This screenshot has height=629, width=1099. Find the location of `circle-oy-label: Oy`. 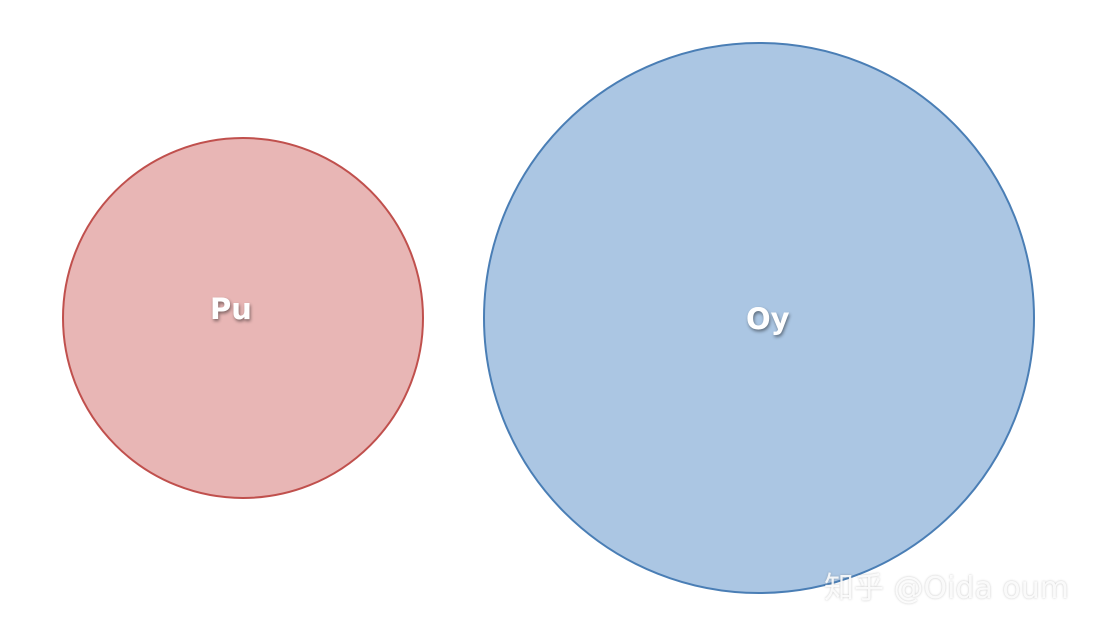

circle-oy-label: Oy is located at coordinates (768, 319).